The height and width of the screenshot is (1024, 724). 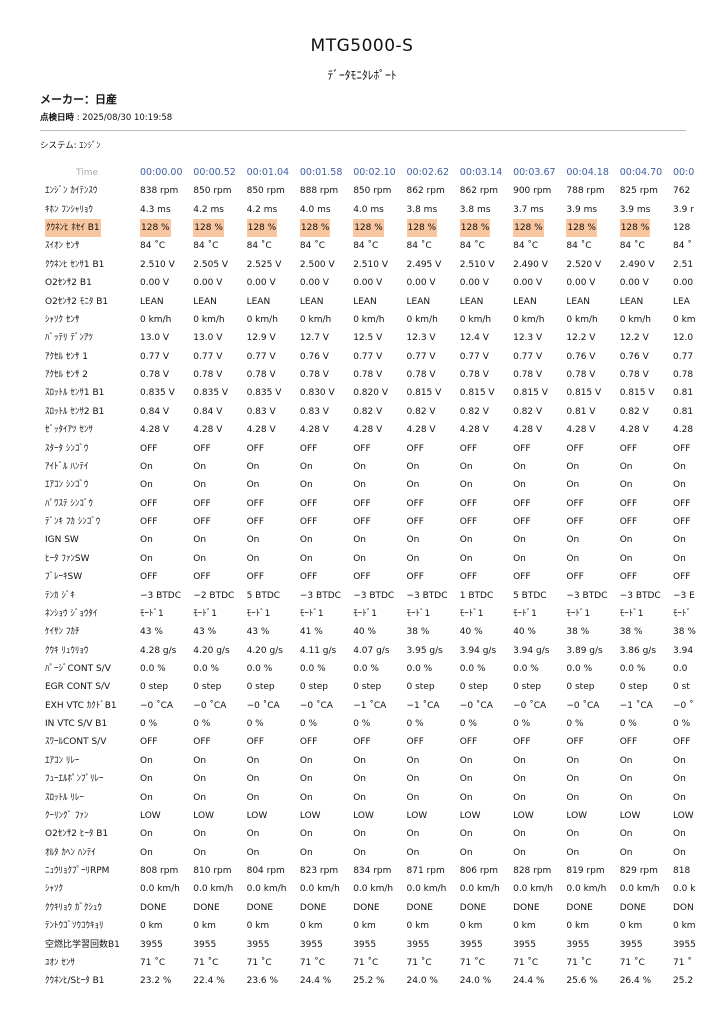 What do you see at coordinates (640, 595) in the screenshot?
I see `table-cell: −3 BTDC` at bounding box center [640, 595].